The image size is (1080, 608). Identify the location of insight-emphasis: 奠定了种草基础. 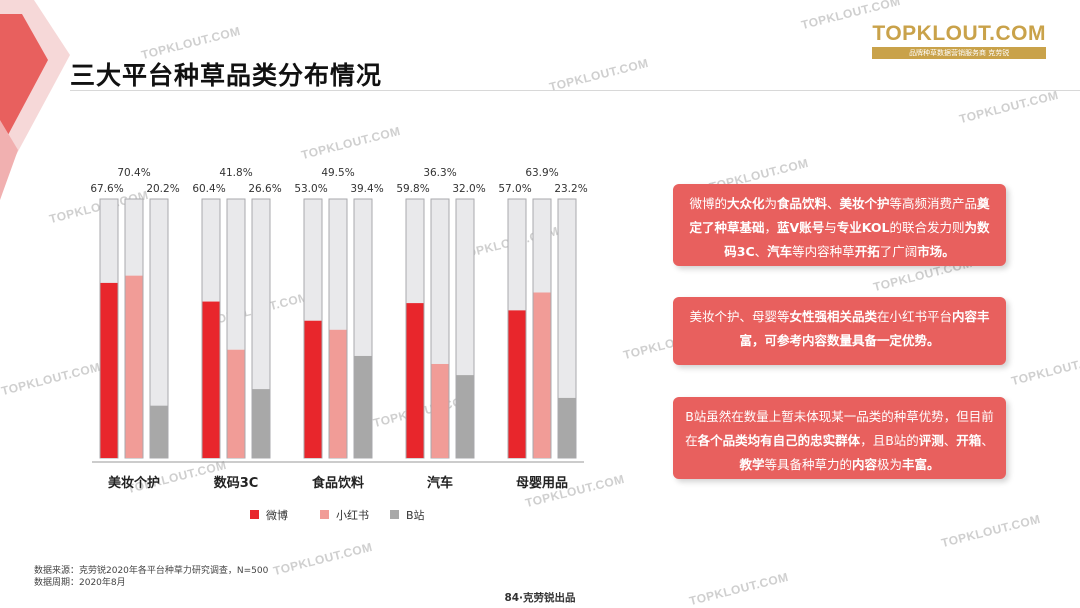
(839, 215).